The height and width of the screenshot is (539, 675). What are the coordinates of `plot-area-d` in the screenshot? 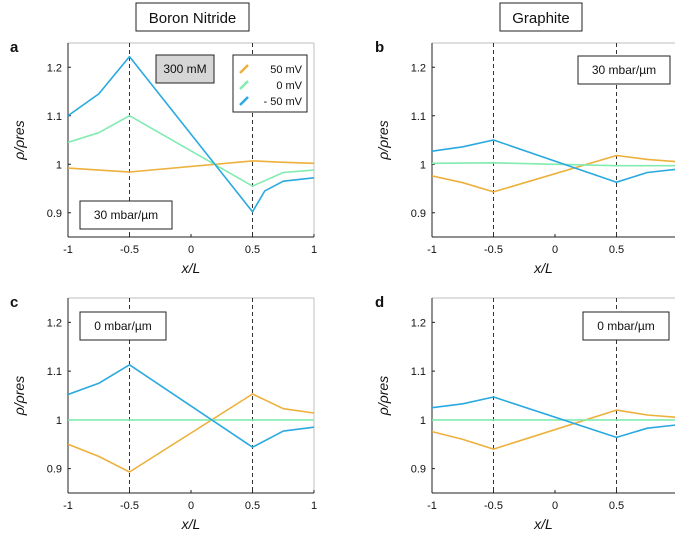 It's located at (553, 423).